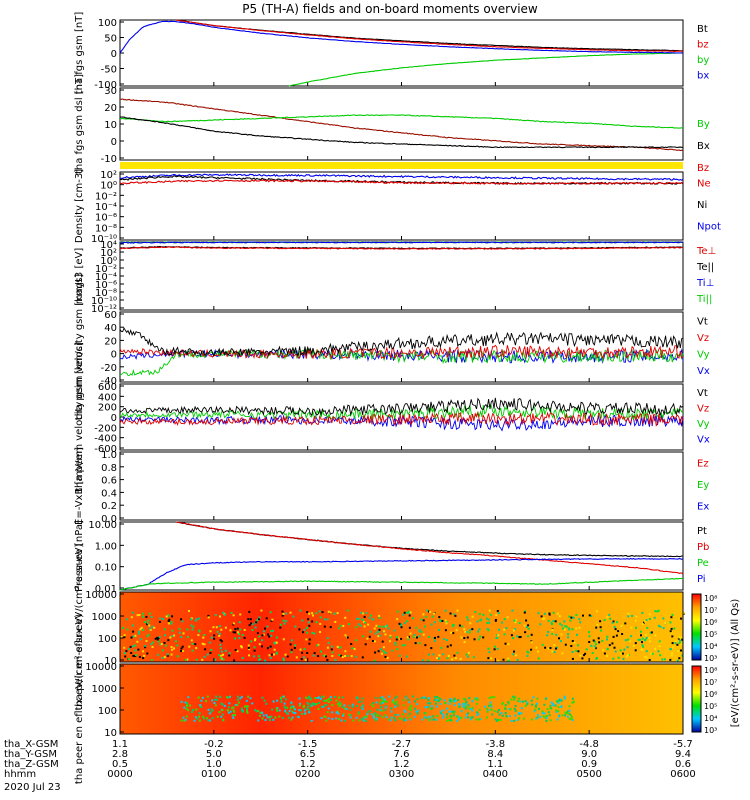 This screenshot has width=750, height=800. Describe the element at coordinates (79, 626) in the screenshot. I see `panel-ylabel: tha peir en eflux eV/(cm²-s-sr-eV)` at that location.